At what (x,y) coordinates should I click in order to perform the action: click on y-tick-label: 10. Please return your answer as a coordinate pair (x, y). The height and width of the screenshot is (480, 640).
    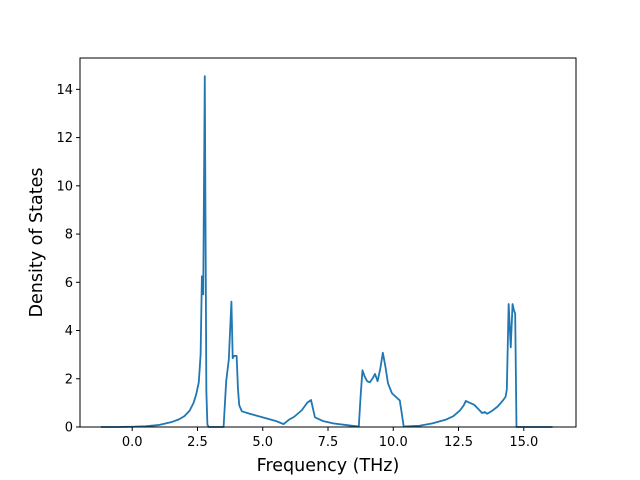
    Looking at the image, I should click on (64, 186).